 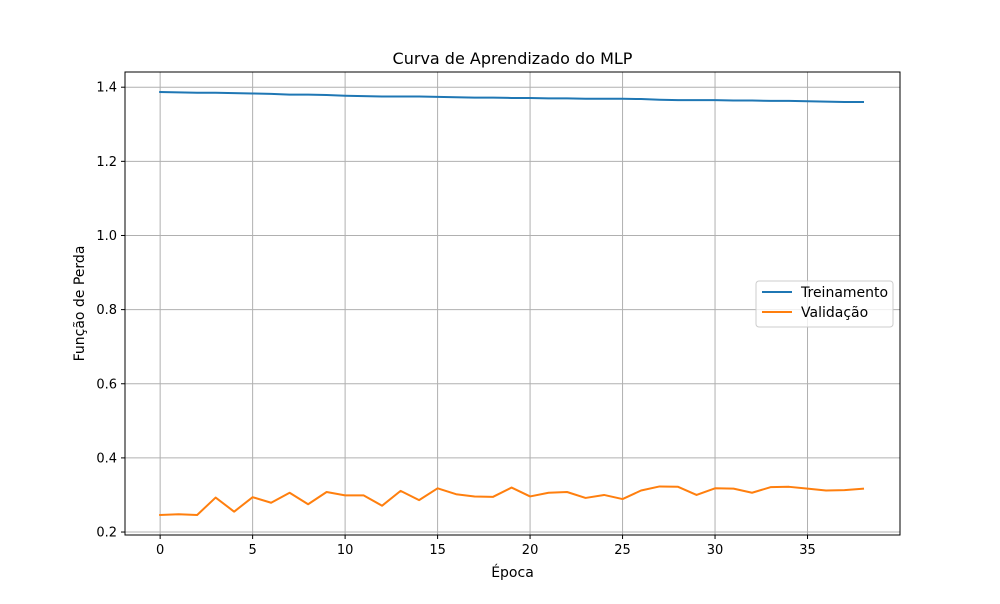 What do you see at coordinates (512, 97) in the screenshot?
I see `series-line-treinamento` at bounding box center [512, 97].